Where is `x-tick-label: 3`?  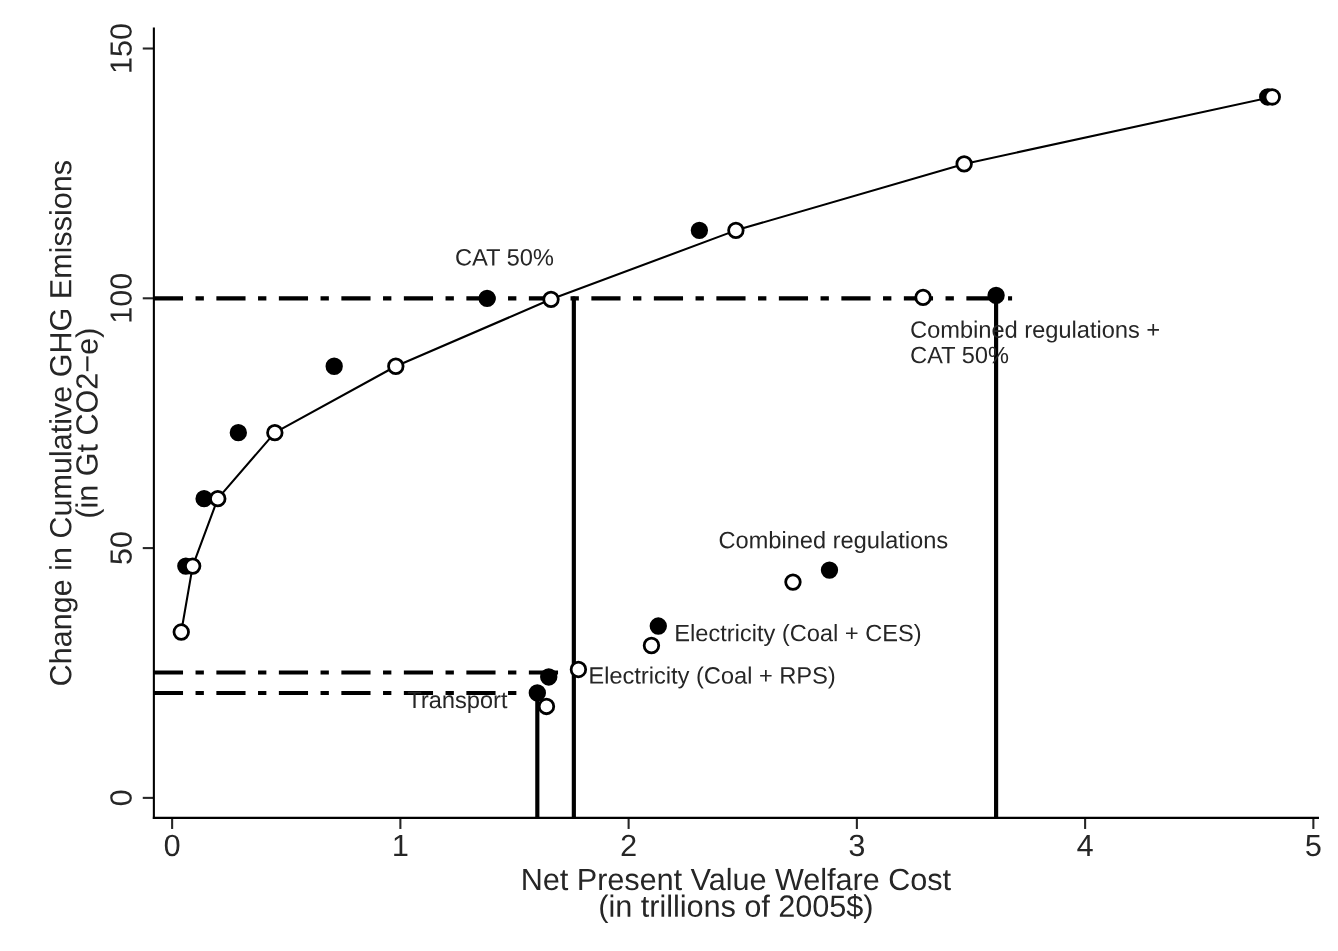 x-tick-label: 3 is located at coordinates (857, 845).